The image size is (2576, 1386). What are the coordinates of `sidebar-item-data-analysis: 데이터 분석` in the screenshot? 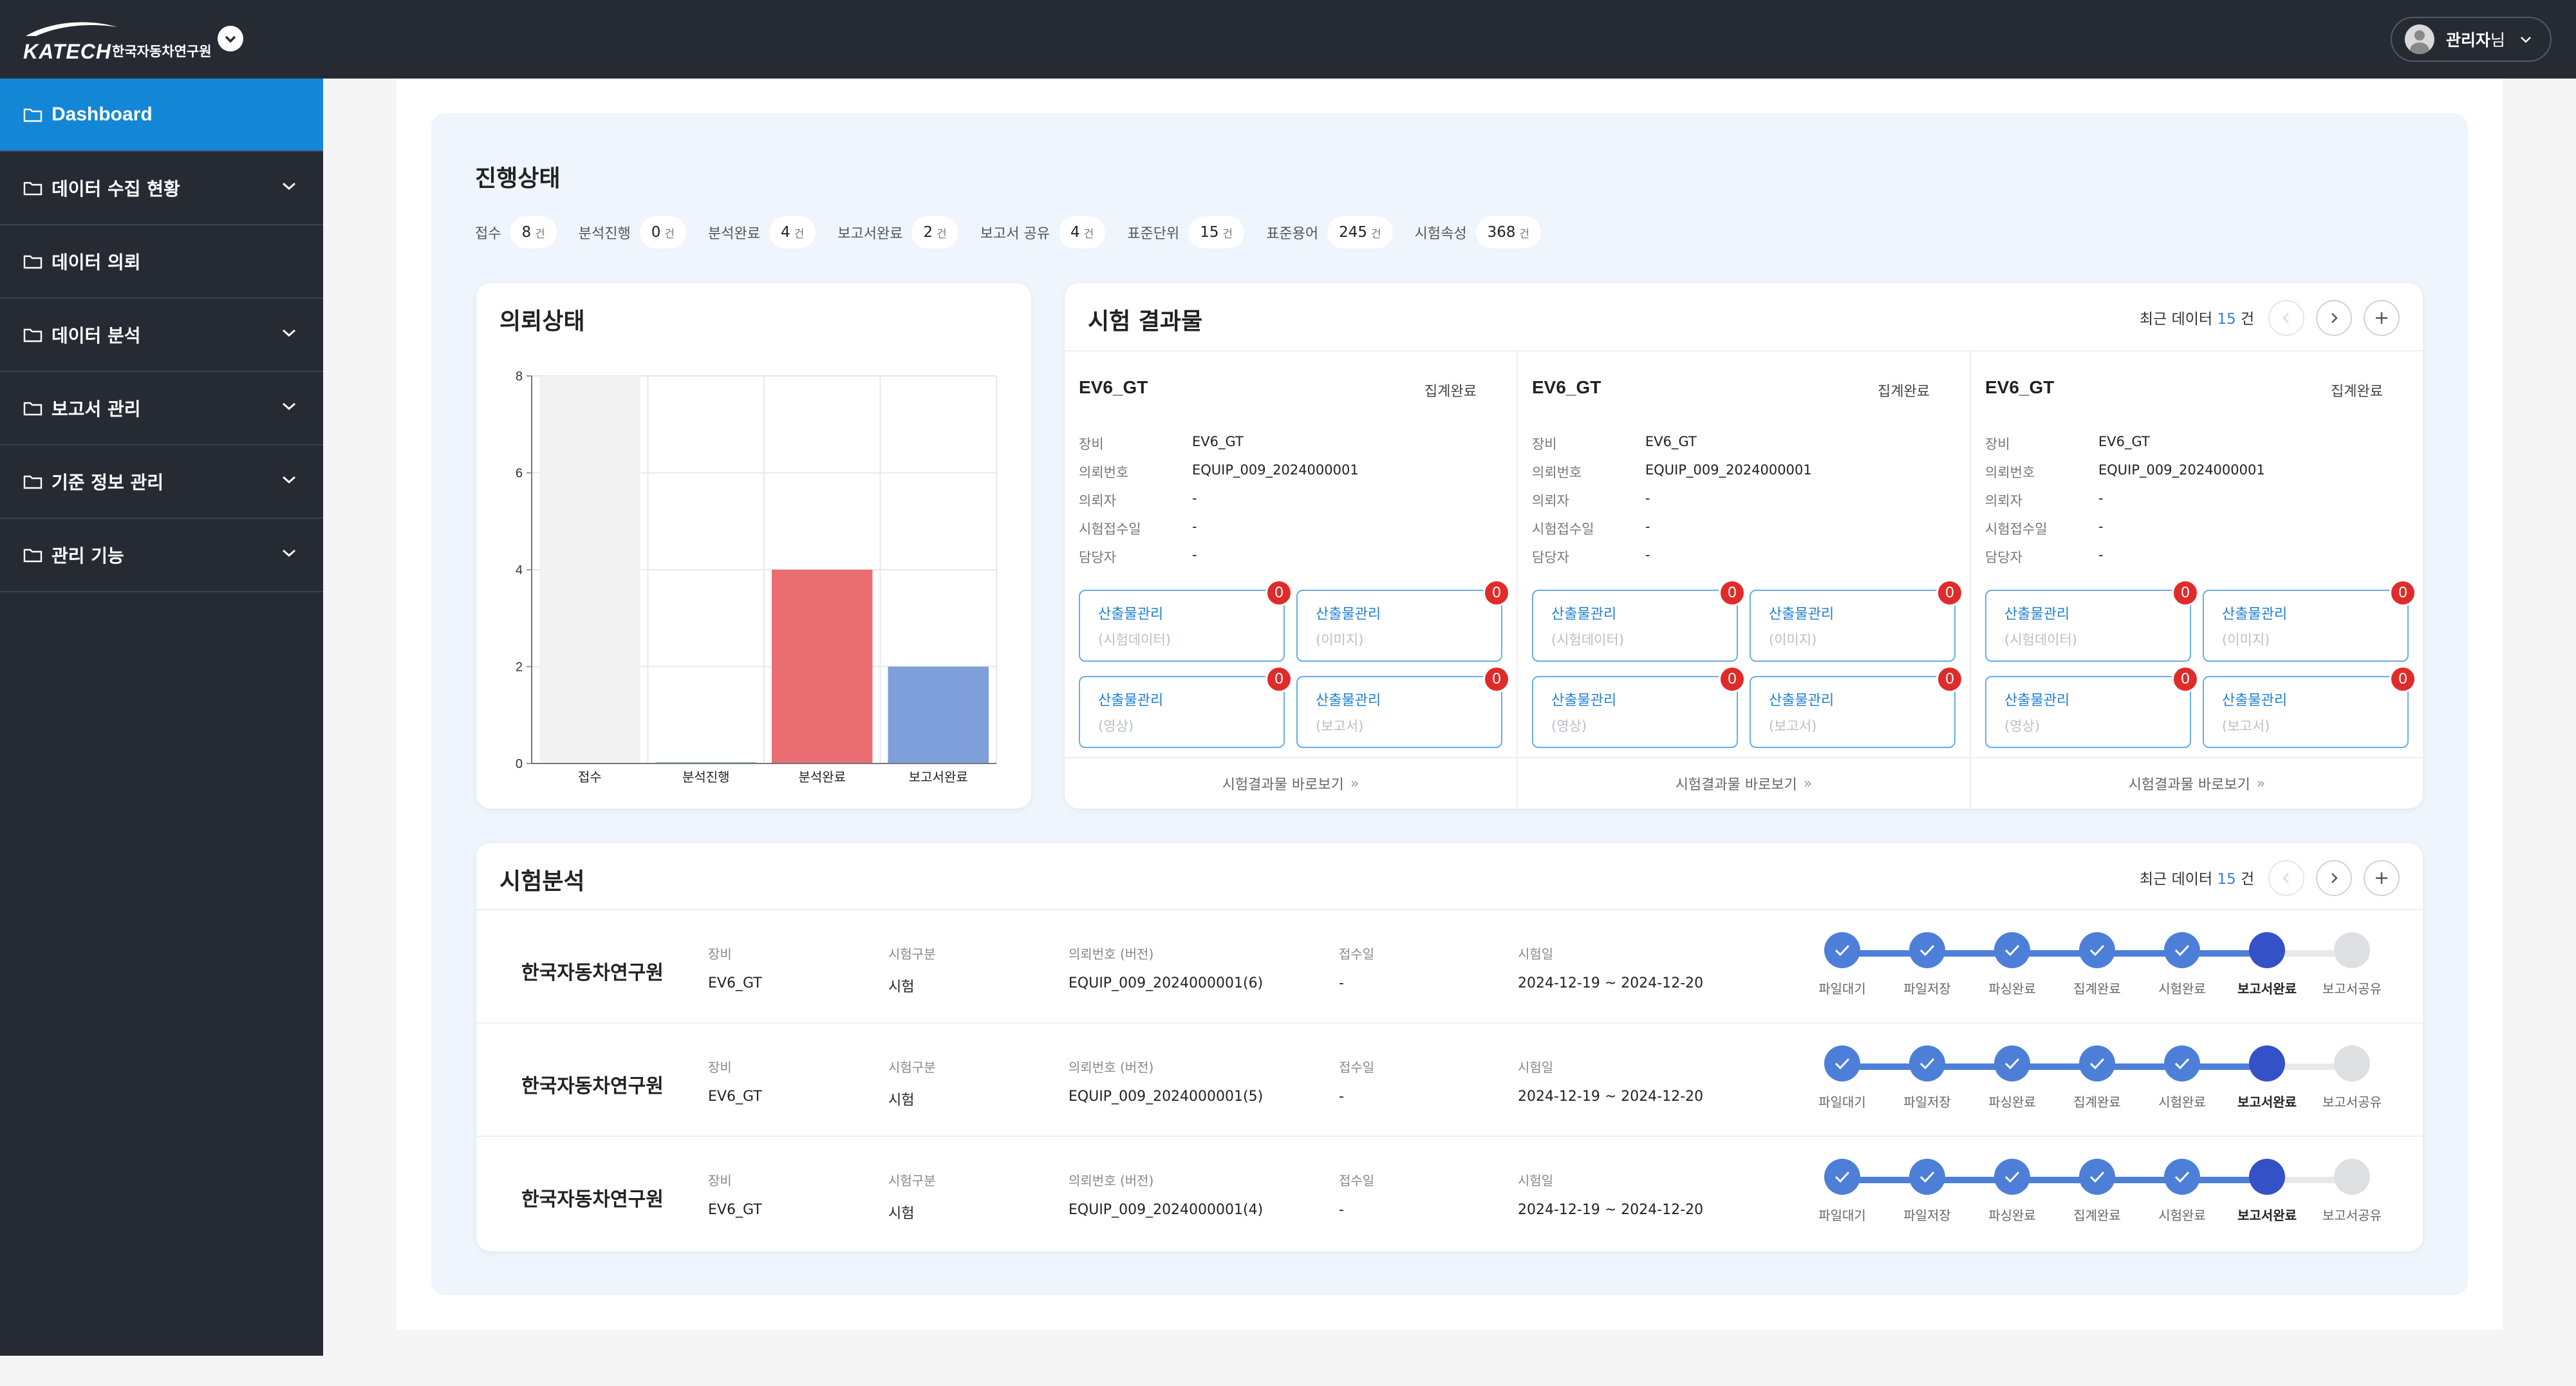 It's located at (161, 335).